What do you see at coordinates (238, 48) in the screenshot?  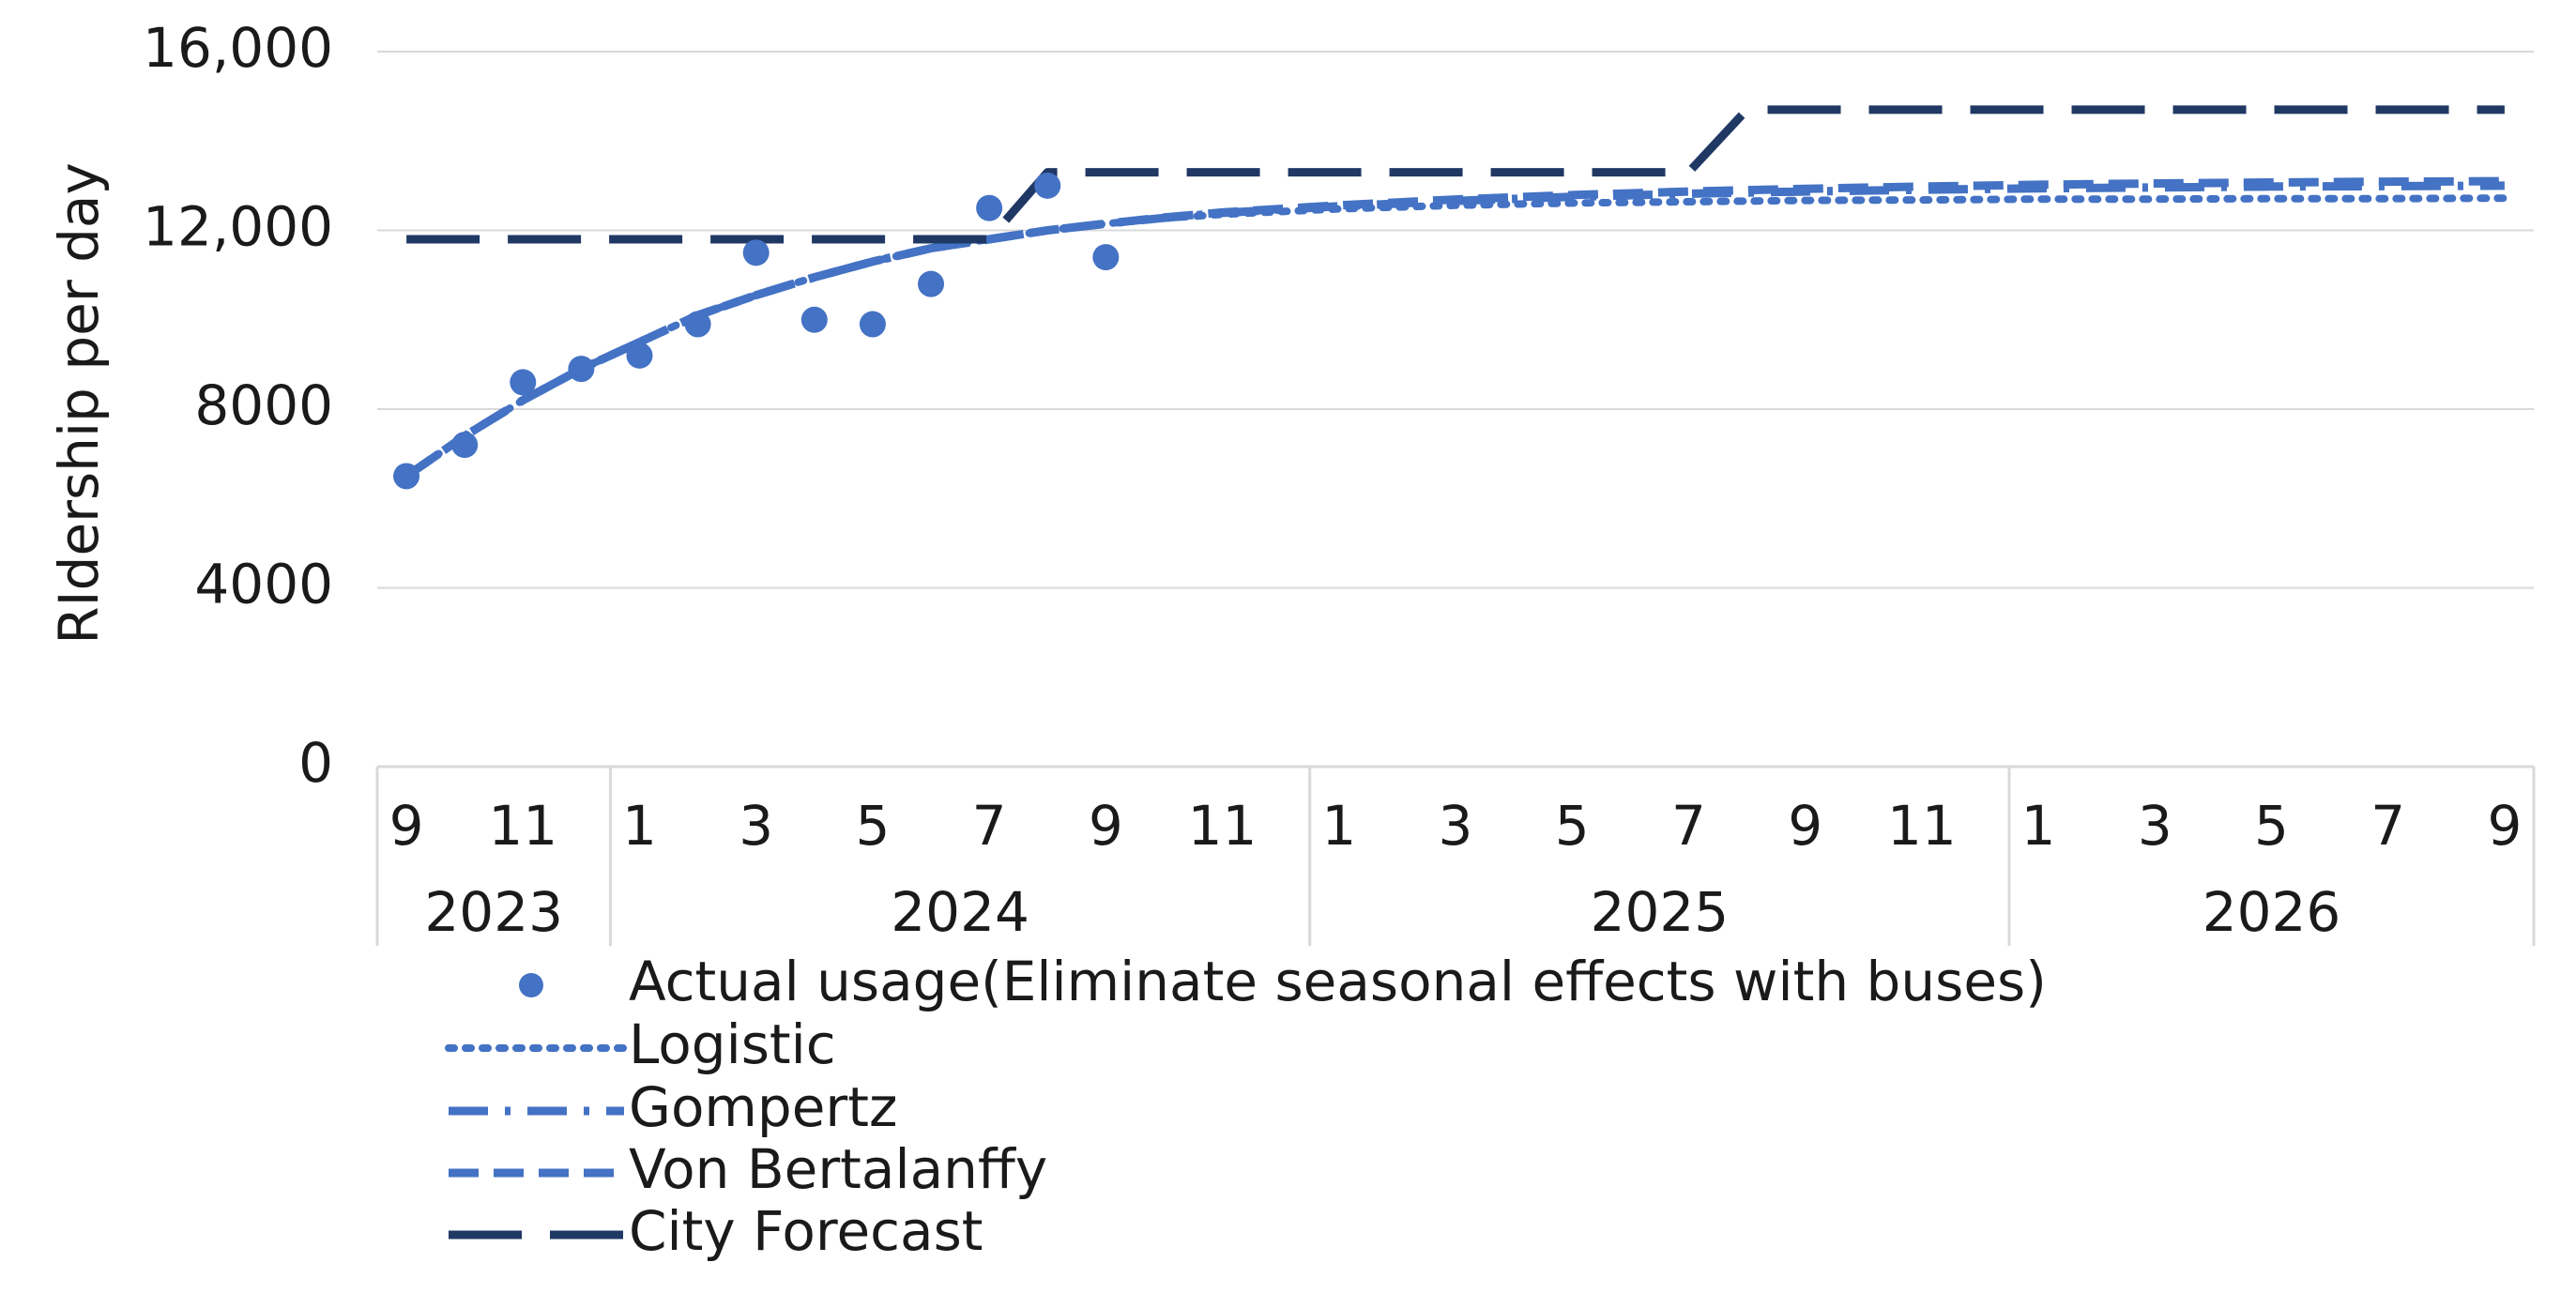 I see `y-tick-label: 16,000` at bounding box center [238, 48].